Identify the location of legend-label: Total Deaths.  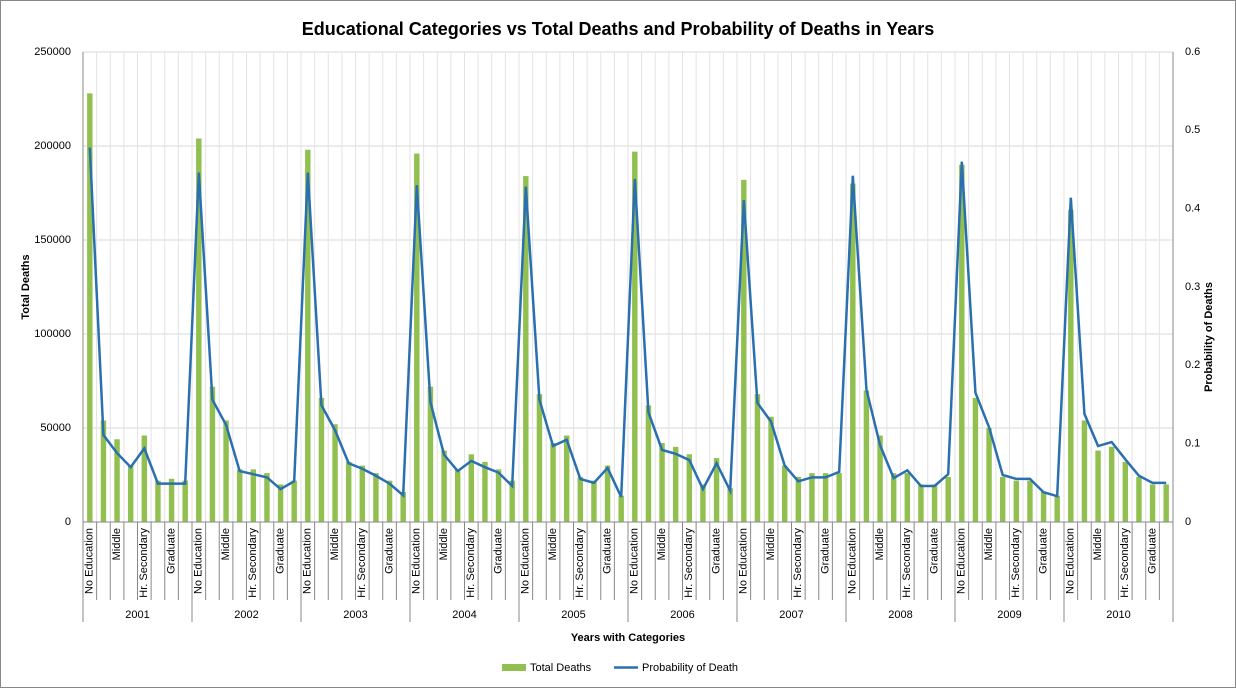
(561, 668).